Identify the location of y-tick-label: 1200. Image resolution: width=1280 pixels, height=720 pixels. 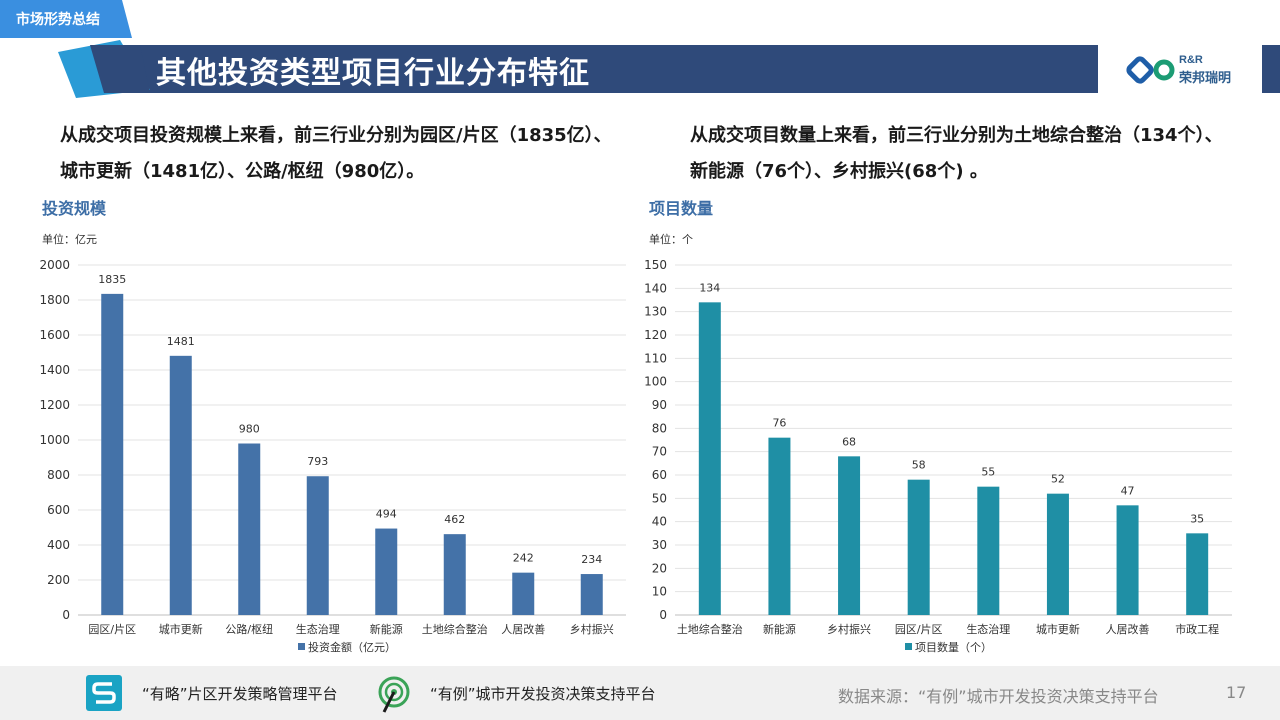
(54, 405).